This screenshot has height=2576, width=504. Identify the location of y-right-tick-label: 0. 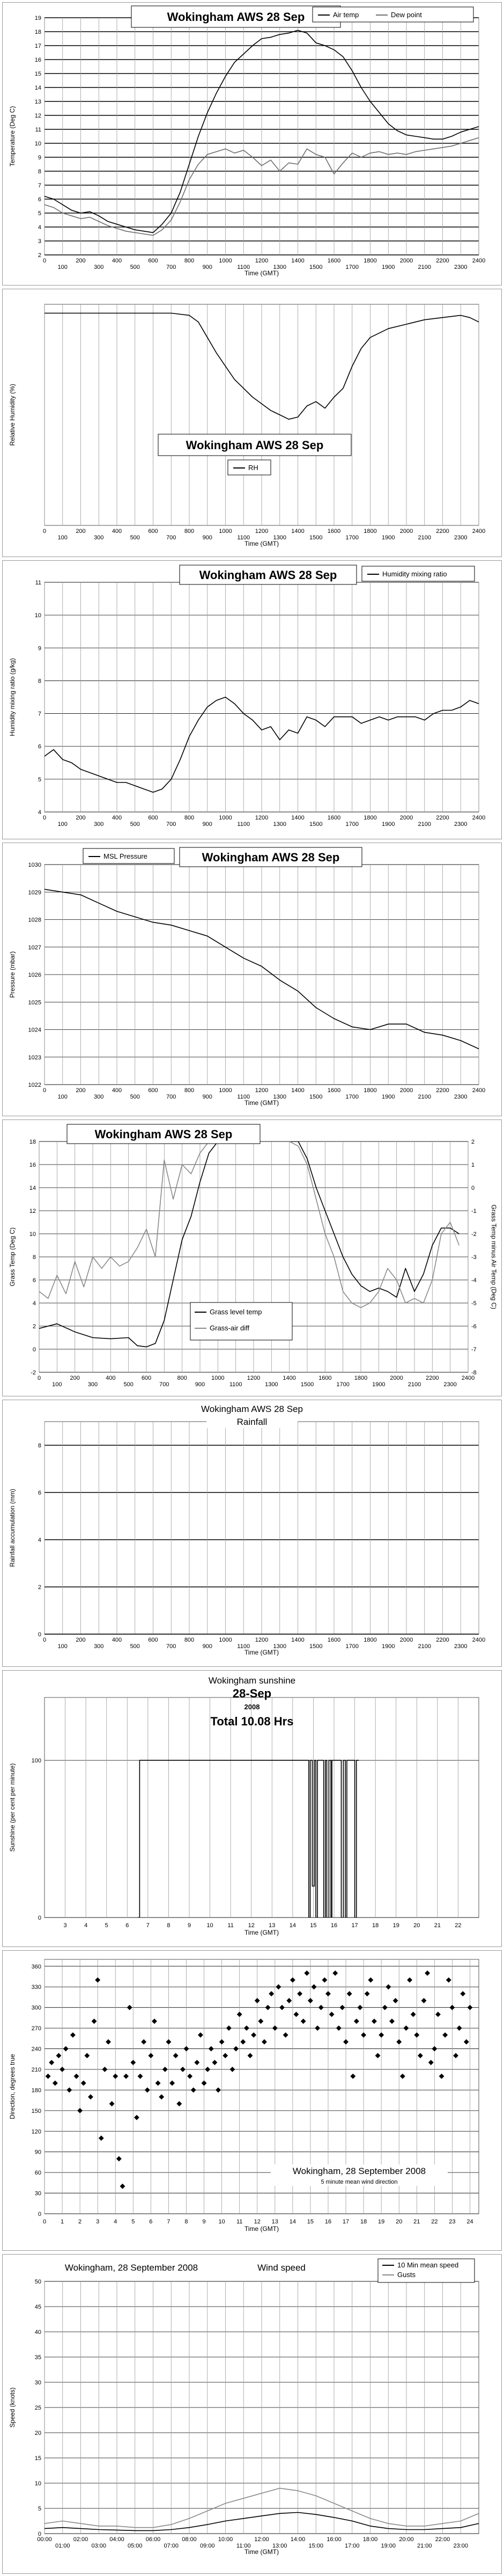
(473, 1188).